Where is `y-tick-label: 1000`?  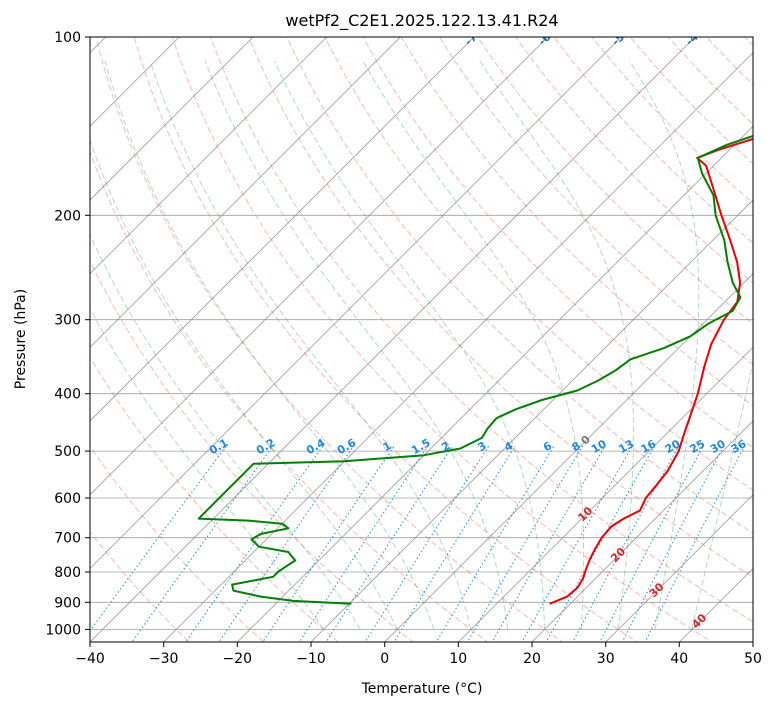 y-tick-label: 1000 is located at coordinates (63, 630).